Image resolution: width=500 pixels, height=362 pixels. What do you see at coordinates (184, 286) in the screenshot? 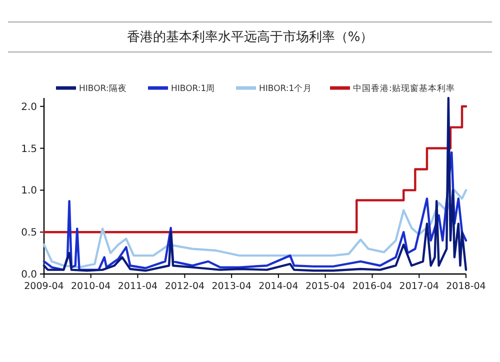
I see `x-tick-label: 2012-04` at bounding box center [184, 286].